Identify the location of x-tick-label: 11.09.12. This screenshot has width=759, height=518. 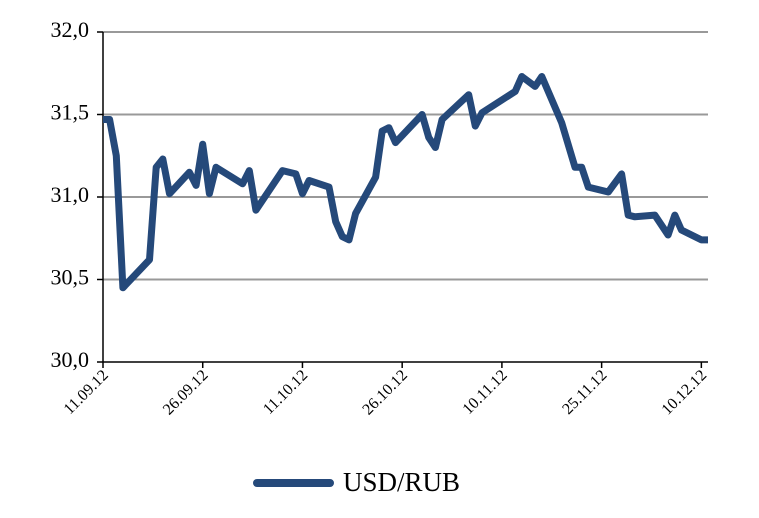
(86, 392).